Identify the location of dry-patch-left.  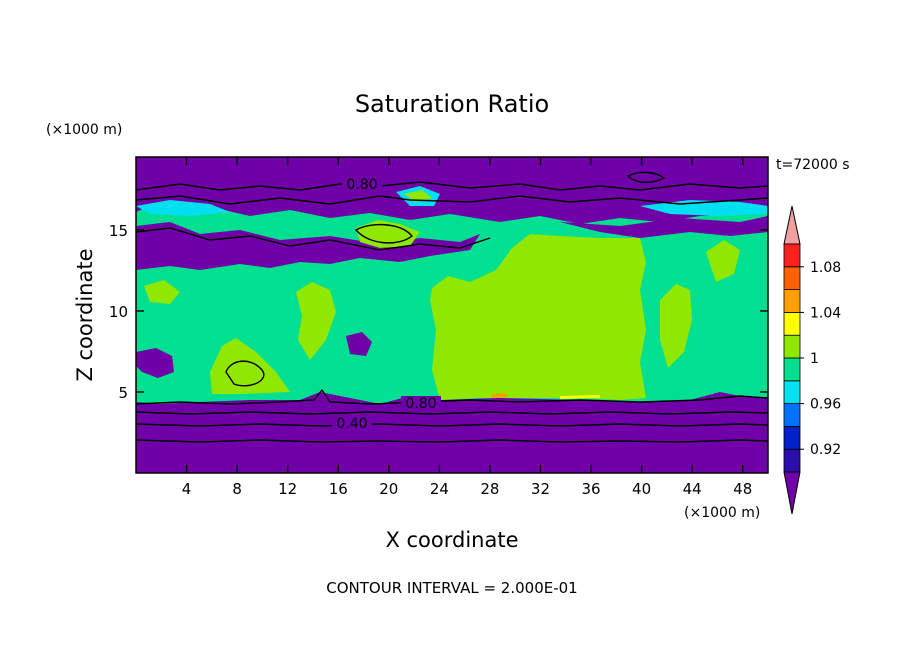
(155, 363).